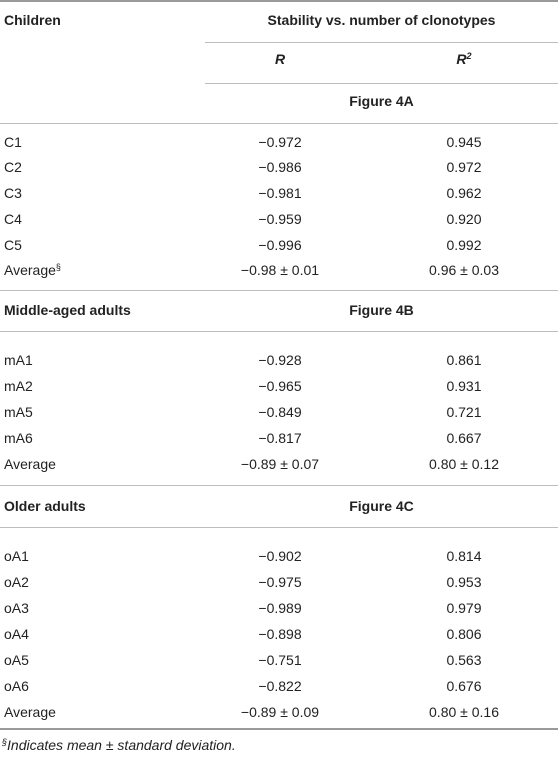  I want to click on table-top-rule, so click(279, 1).